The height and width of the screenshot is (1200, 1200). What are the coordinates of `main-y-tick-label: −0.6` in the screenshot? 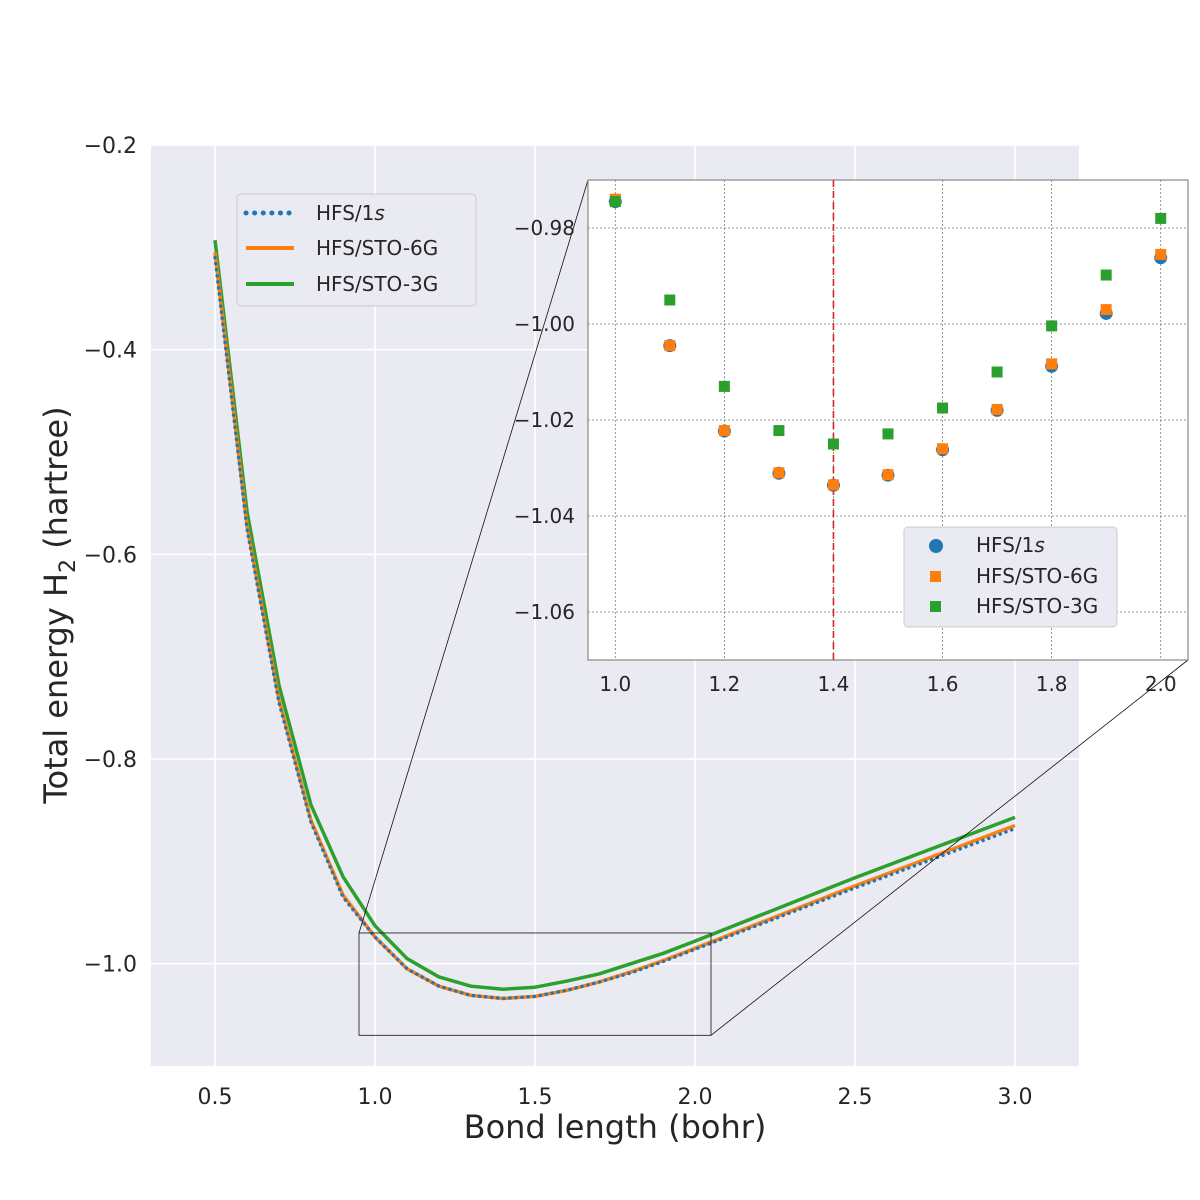 It's located at (110, 555).